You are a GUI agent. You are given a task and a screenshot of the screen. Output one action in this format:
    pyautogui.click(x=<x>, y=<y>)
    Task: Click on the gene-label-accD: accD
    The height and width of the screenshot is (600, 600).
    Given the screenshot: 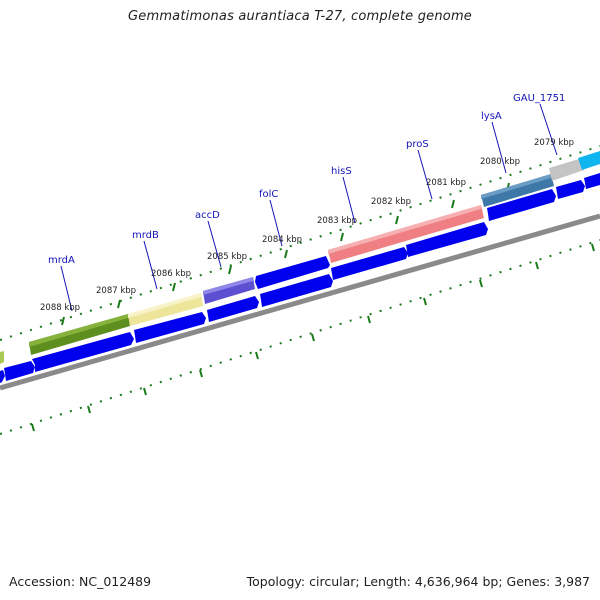 What is the action you would take?
    pyautogui.click(x=207, y=215)
    